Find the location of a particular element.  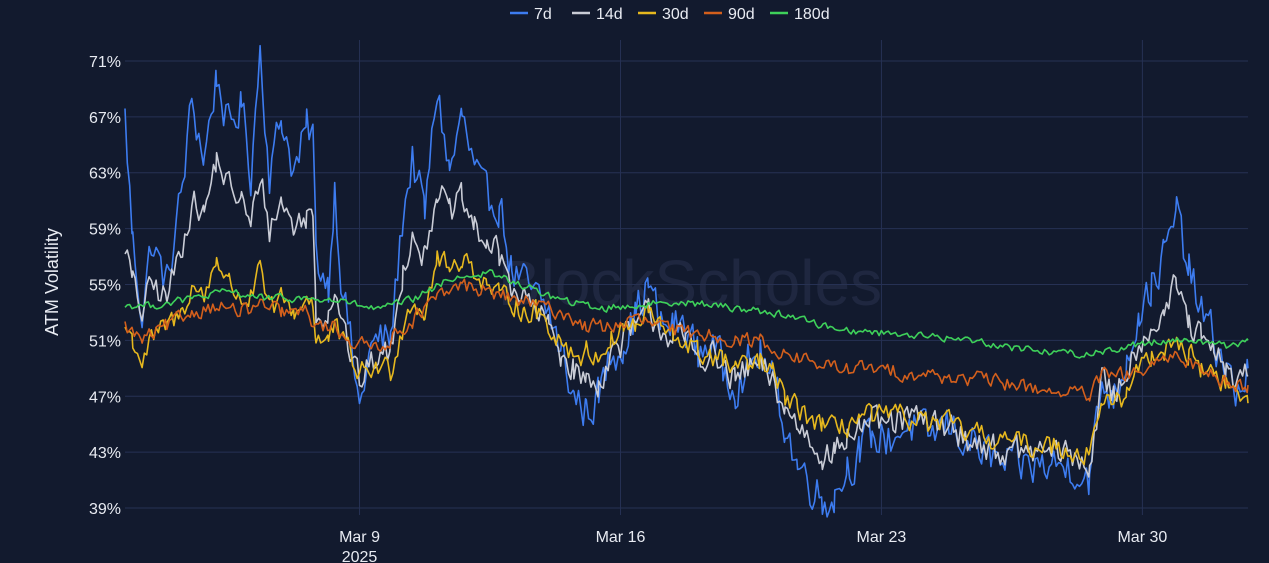

legend-item-180d: 180d is located at coordinates (812, 14).